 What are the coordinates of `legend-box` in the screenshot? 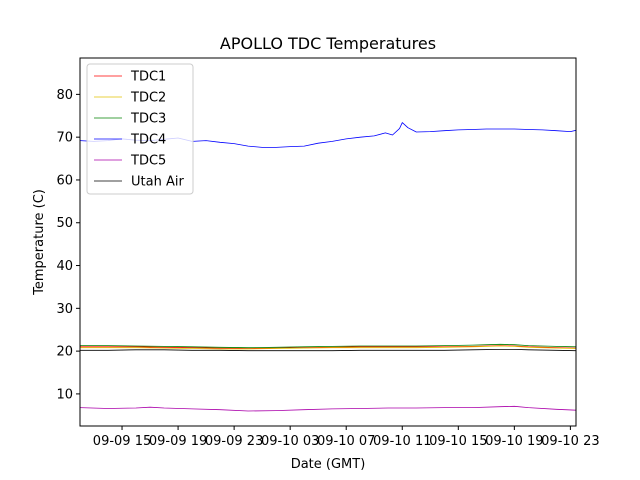 It's located at (140, 129).